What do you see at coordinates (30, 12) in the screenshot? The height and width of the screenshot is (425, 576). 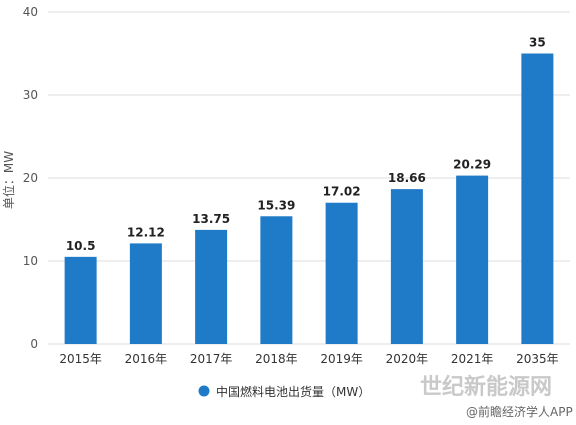 I see `y-tick-label: 40` at bounding box center [30, 12].